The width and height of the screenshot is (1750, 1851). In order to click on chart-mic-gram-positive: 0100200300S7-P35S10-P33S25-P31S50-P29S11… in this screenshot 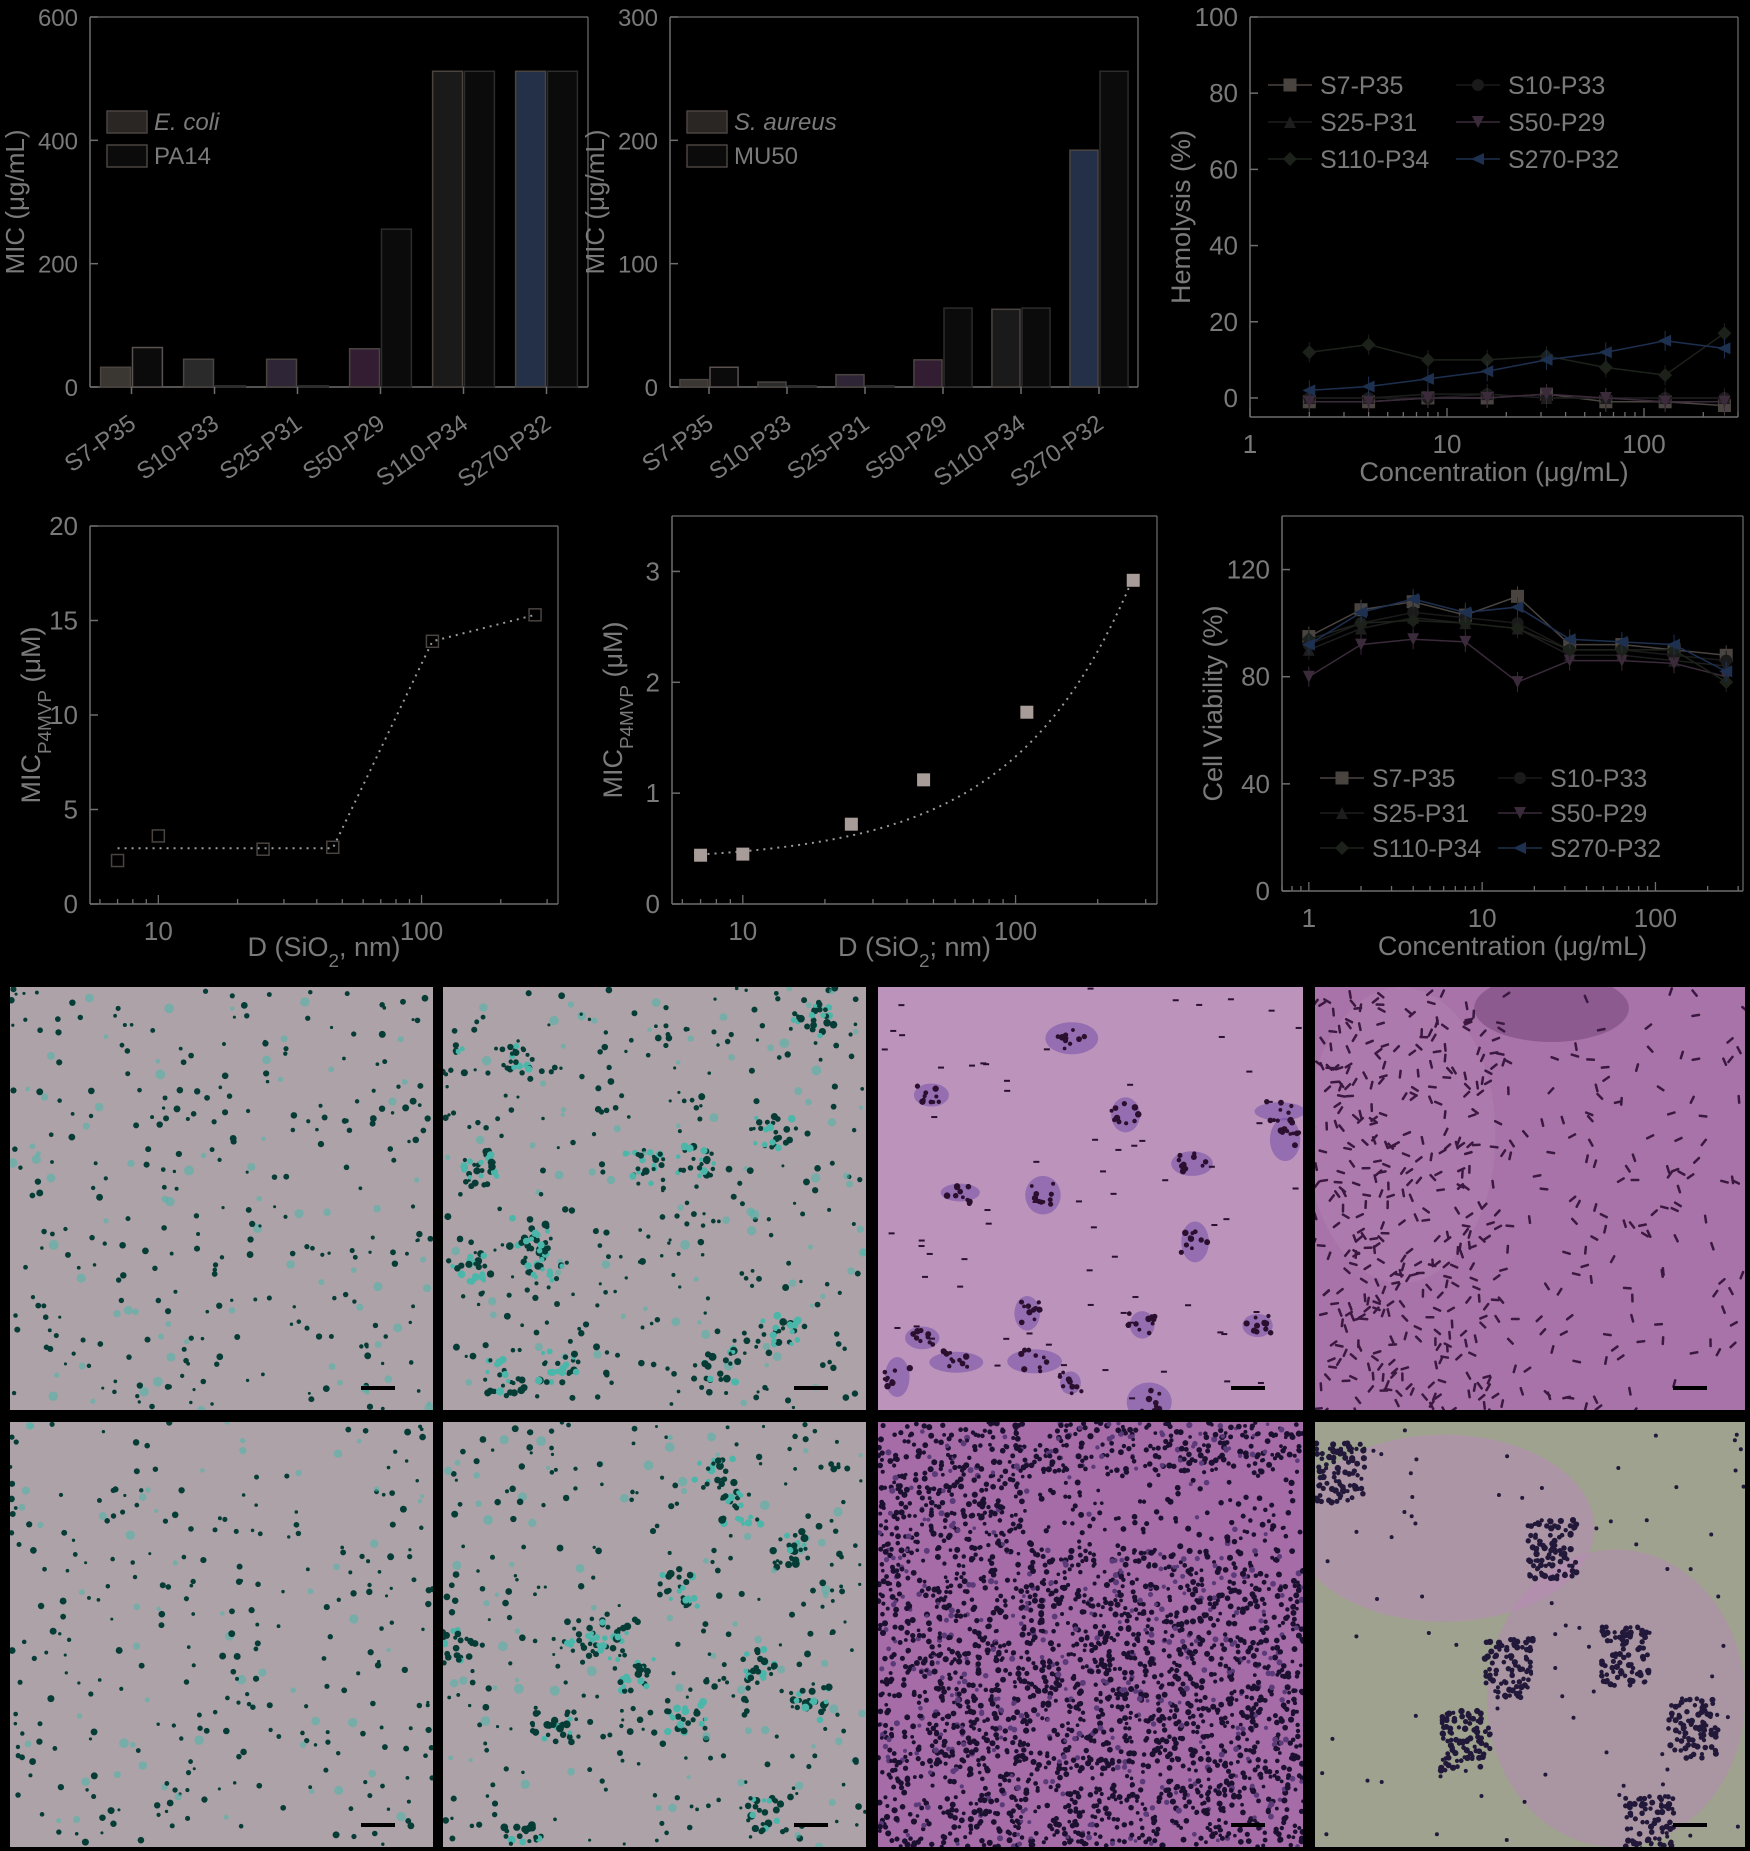, I will do `click(859, 249)`.